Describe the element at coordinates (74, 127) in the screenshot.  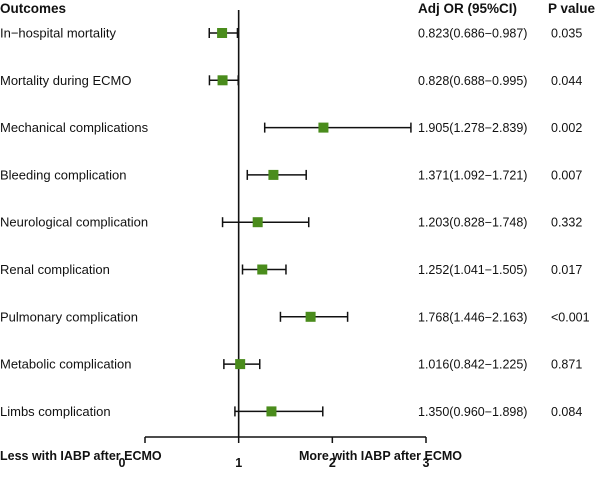
I see `outcome-label: Mechanical complications` at that location.